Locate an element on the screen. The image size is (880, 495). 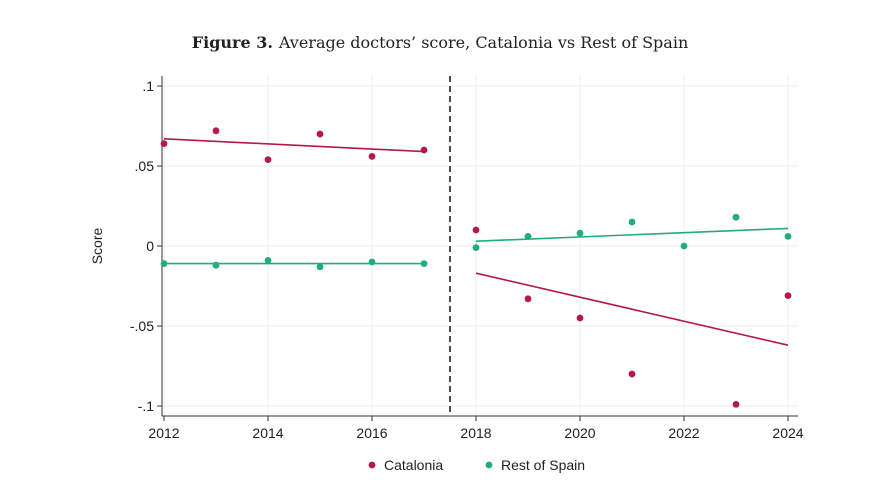
y-tick-label: -.1 is located at coordinates (146, 406).